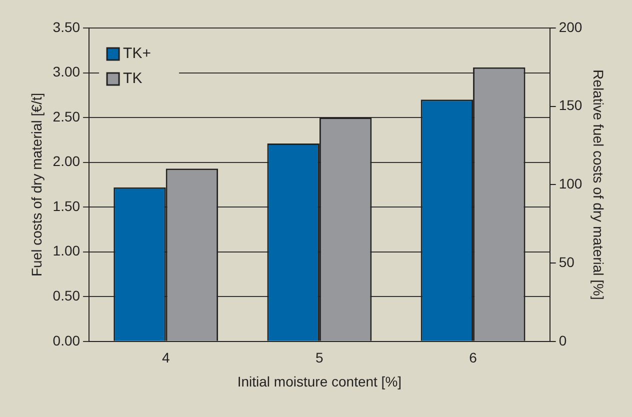 Image resolution: width=632 pixels, height=417 pixels. What do you see at coordinates (570, 105) in the screenshot?
I see `y2-tick-label: 150` at bounding box center [570, 105].